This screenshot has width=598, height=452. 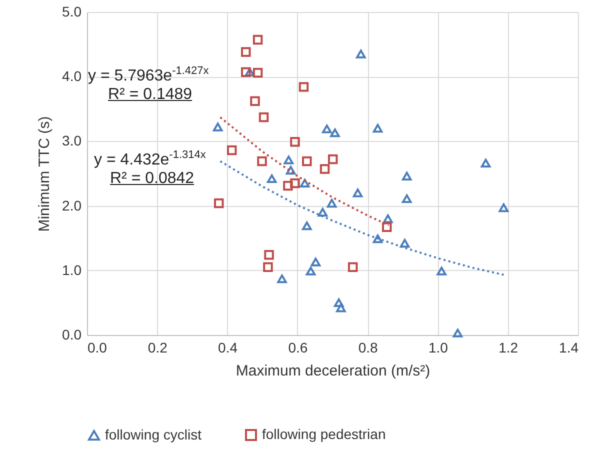 What do you see at coordinates (72, 76) in the screenshot?
I see `y-tick-label: 4.0` at bounding box center [72, 76].